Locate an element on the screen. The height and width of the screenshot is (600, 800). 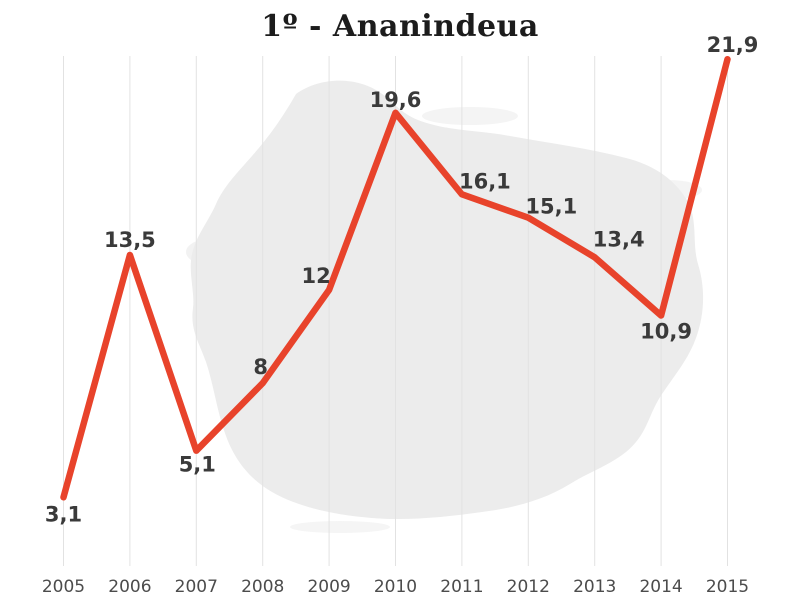
data-label: 13,4 is located at coordinates (619, 239).